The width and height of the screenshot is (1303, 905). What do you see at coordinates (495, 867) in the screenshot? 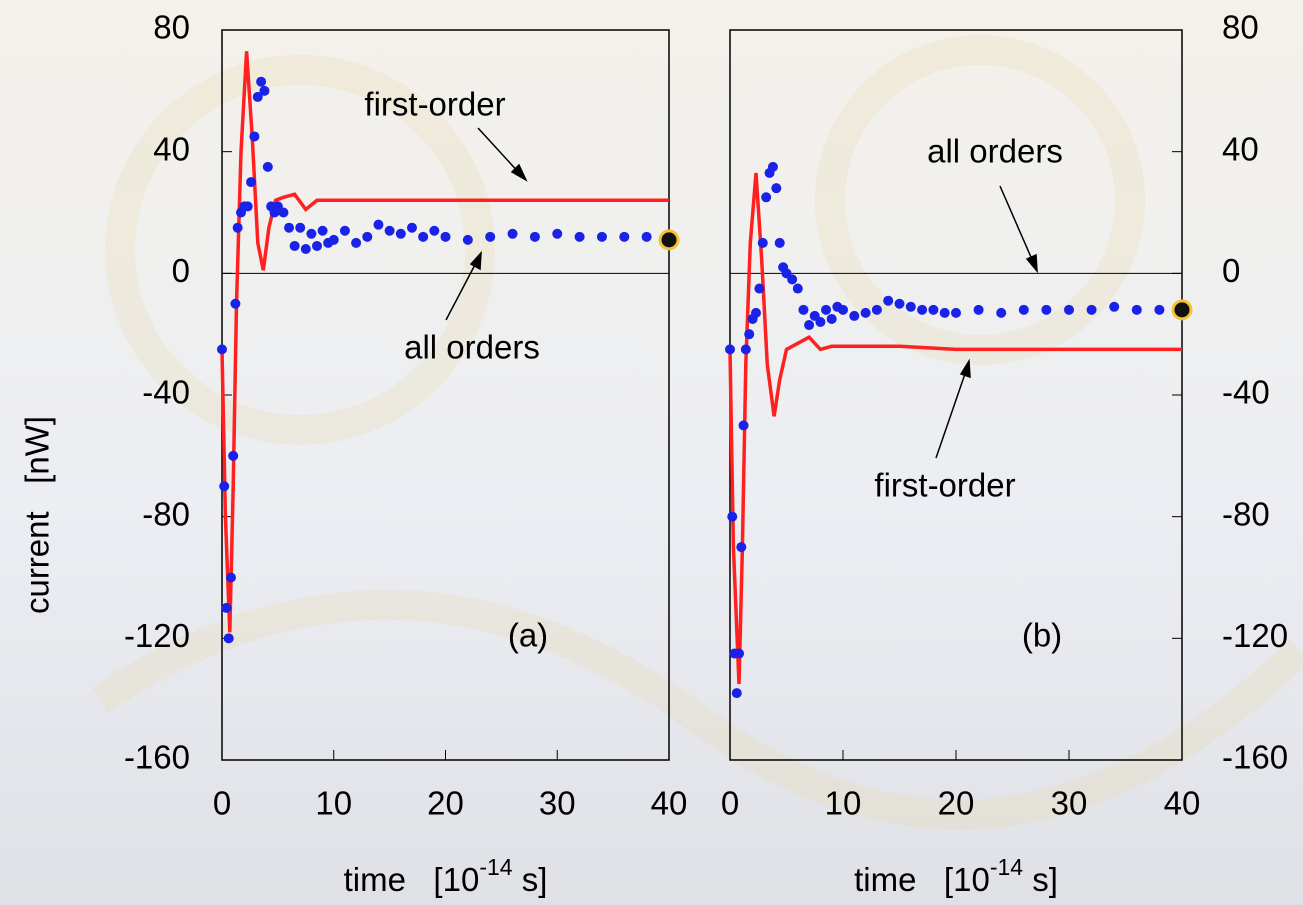
I see `x-axis-label-part: -14` at bounding box center [495, 867].